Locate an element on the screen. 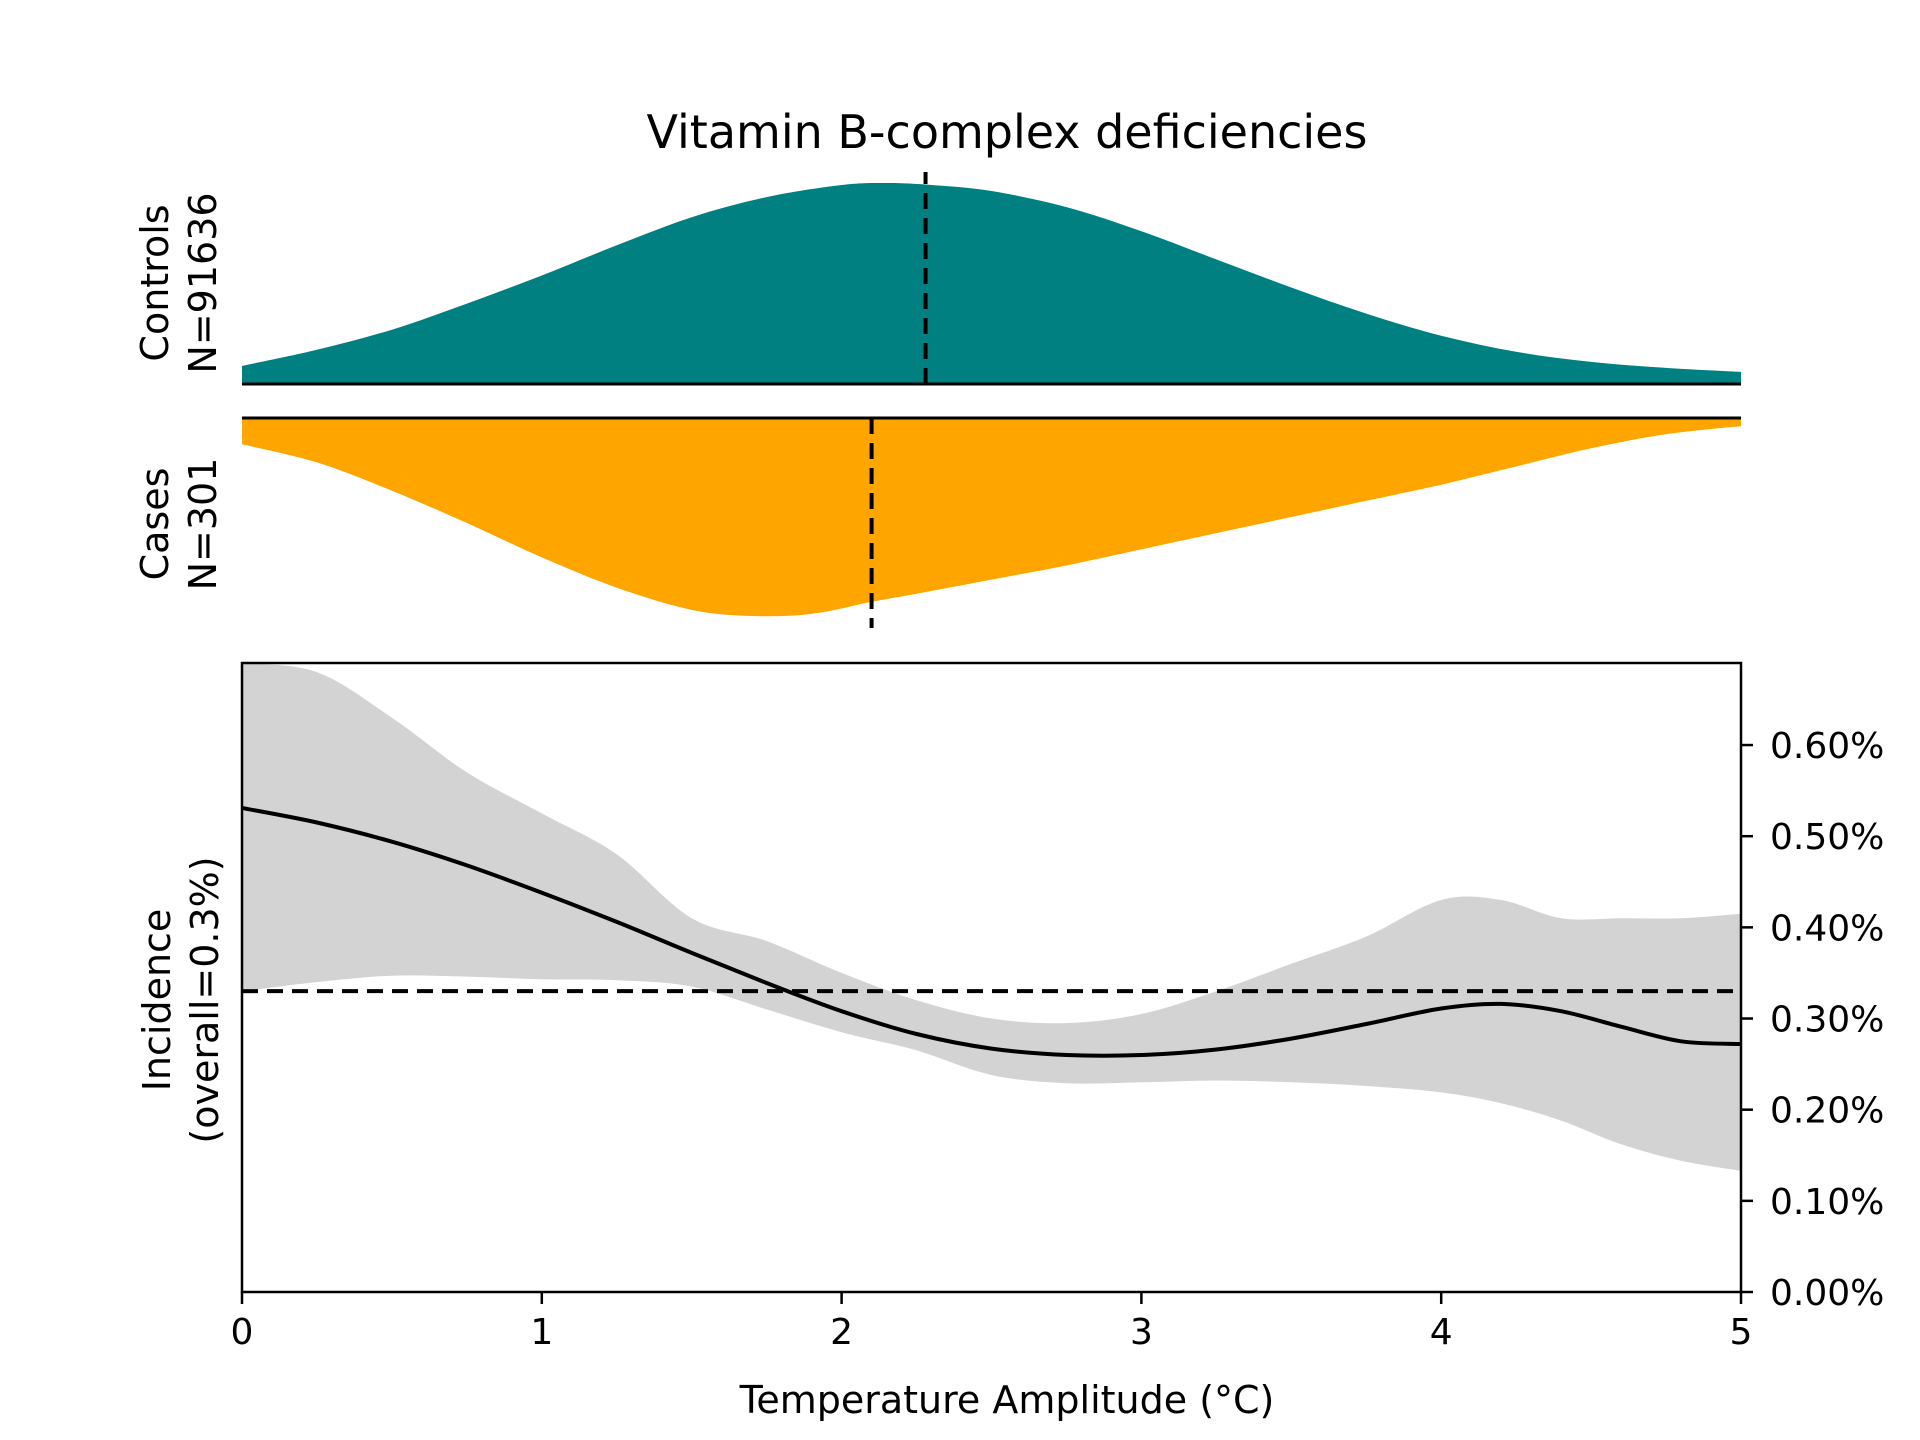  cases-count: N=301 is located at coordinates (203, 524).